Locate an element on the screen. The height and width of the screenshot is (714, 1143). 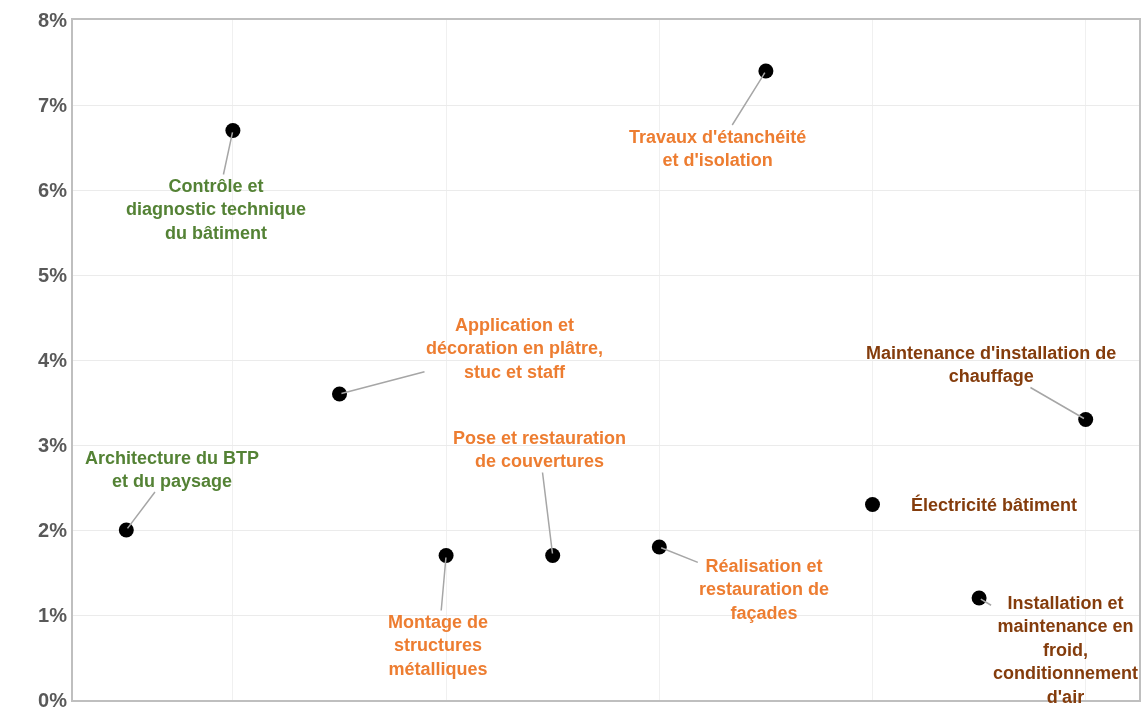
annotation: Réalisation et restauration de façades is located at coordinates (764, 589).